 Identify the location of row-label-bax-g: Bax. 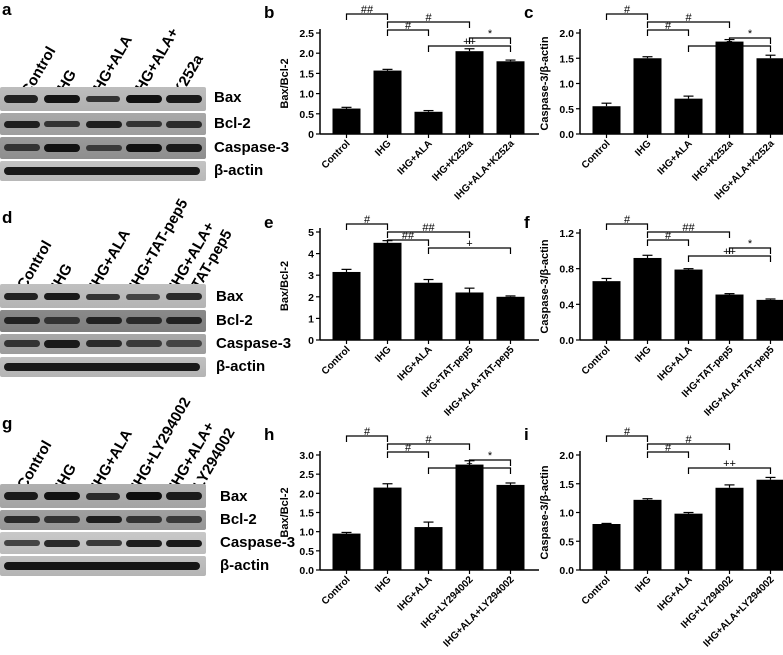
(234, 496).